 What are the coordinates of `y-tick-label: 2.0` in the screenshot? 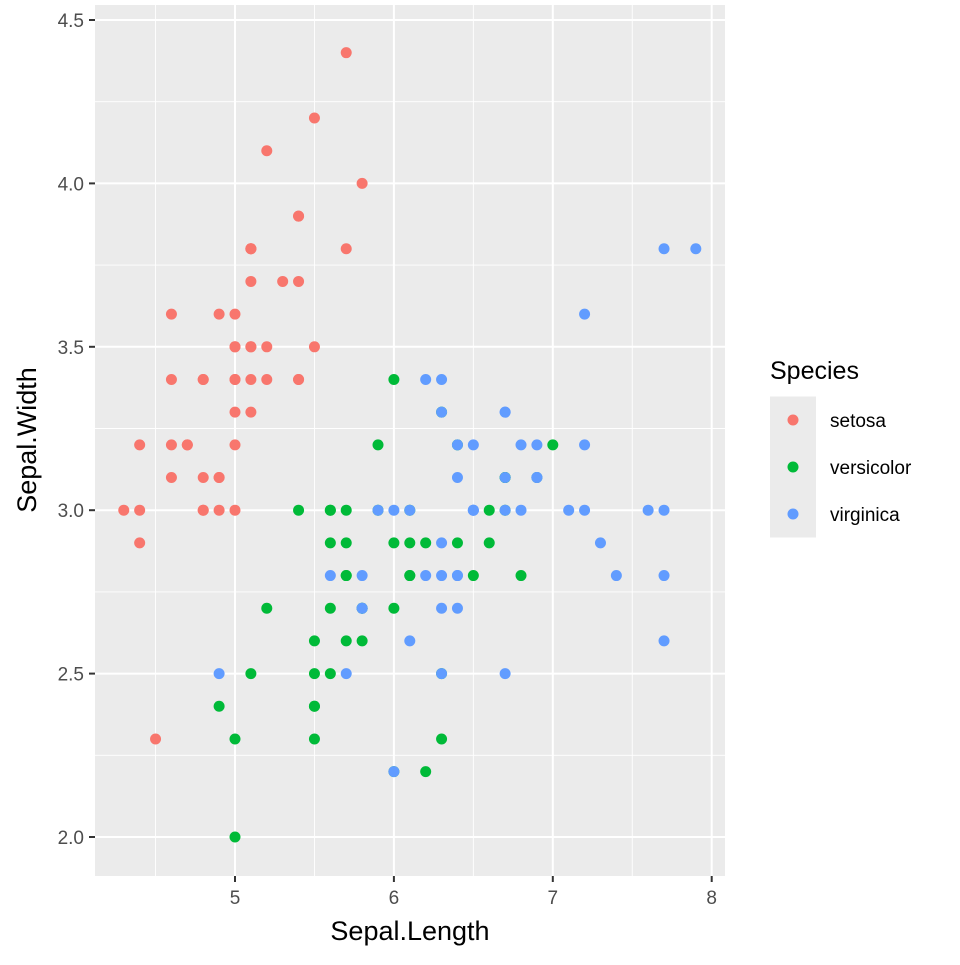 It's located at (71, 838).